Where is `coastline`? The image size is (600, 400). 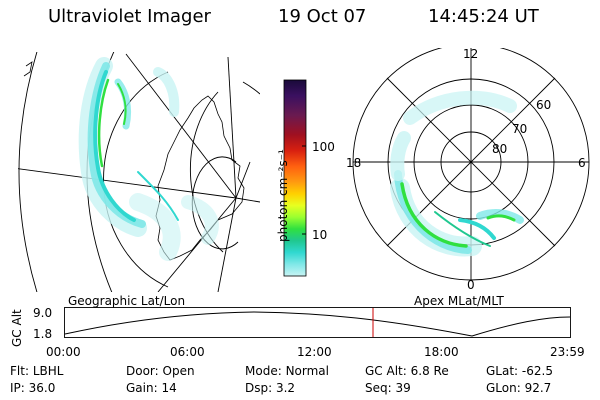
coastline is located at coordinates (200, 178).